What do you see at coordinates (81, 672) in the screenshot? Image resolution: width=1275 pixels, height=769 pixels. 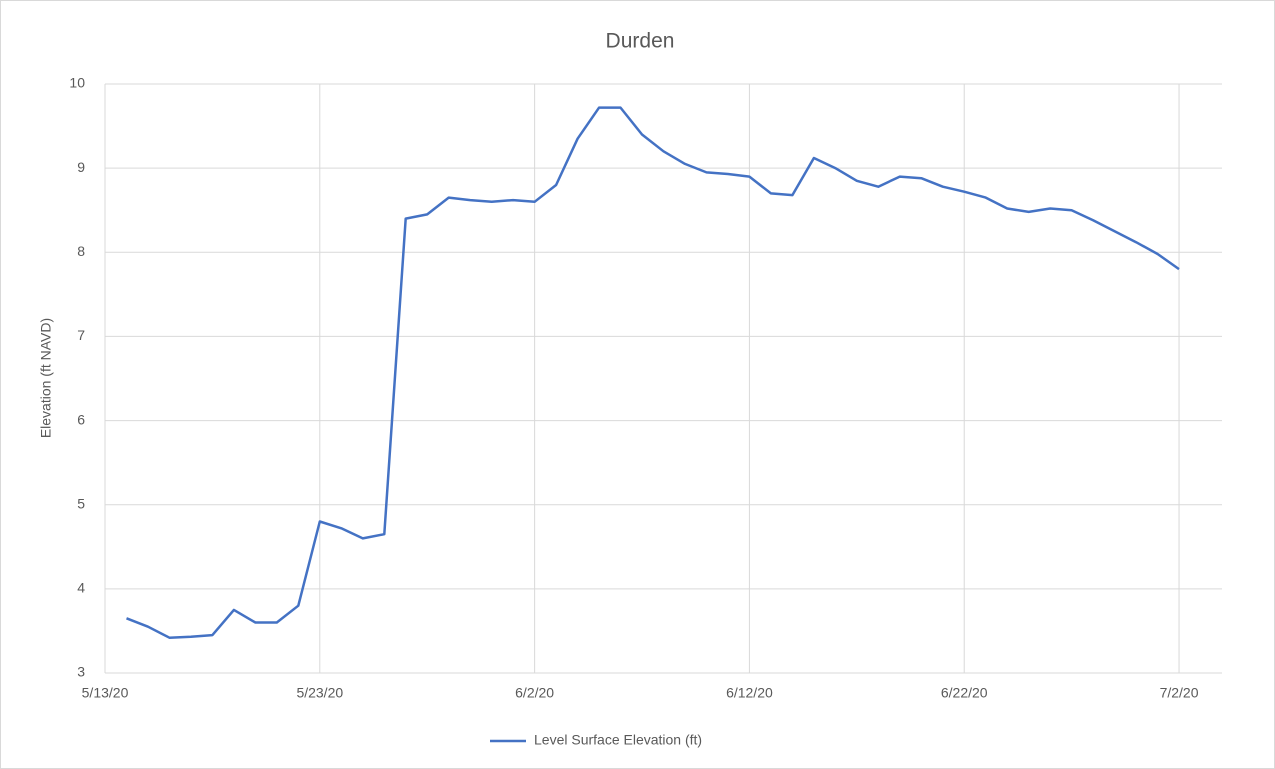 I see `y-tick-label: 3` at bounding box center [81, 672].